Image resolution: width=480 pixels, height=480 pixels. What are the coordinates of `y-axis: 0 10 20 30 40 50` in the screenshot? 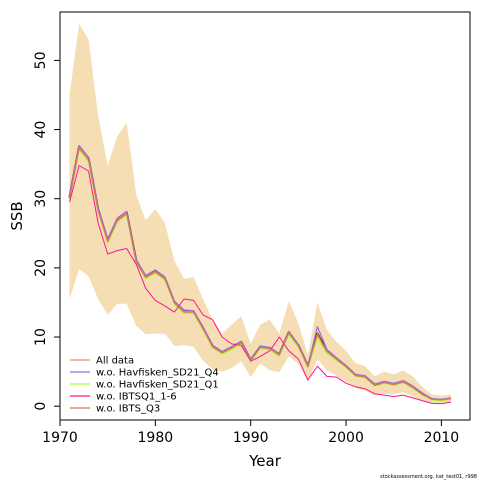 It's located at (47, 231).